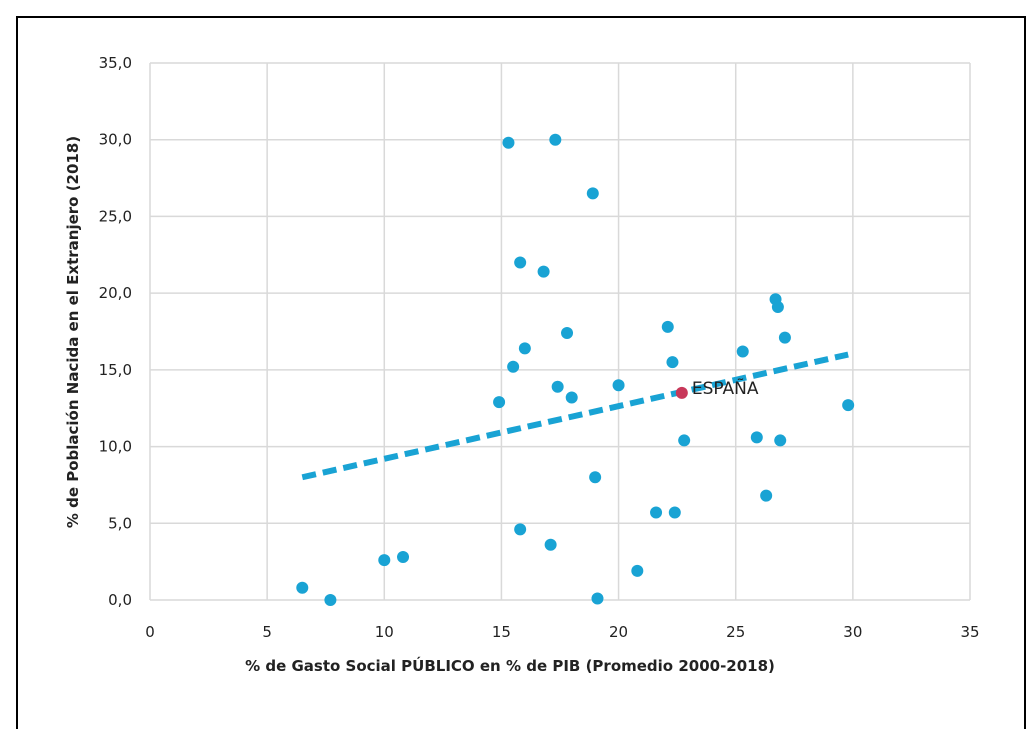  I want to click on x-tick-labels: 0 5 10 15 20 25 30 35, so click(562, 632).